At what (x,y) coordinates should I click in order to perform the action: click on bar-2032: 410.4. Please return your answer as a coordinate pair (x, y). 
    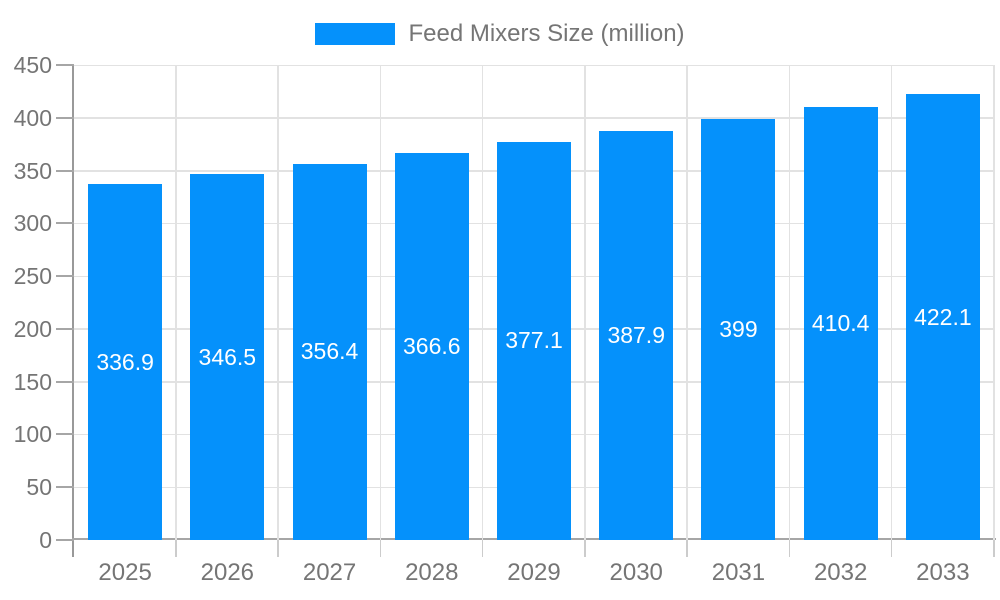
    Looking at the image, I should click on (840, 323).